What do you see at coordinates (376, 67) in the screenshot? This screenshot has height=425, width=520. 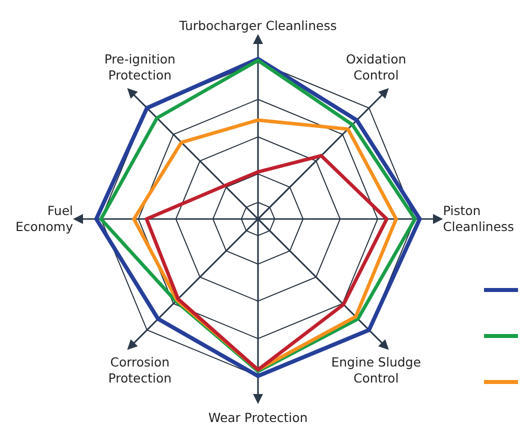 I see `spoke-label: Oxidation Control` at bounding box center [376, 67].